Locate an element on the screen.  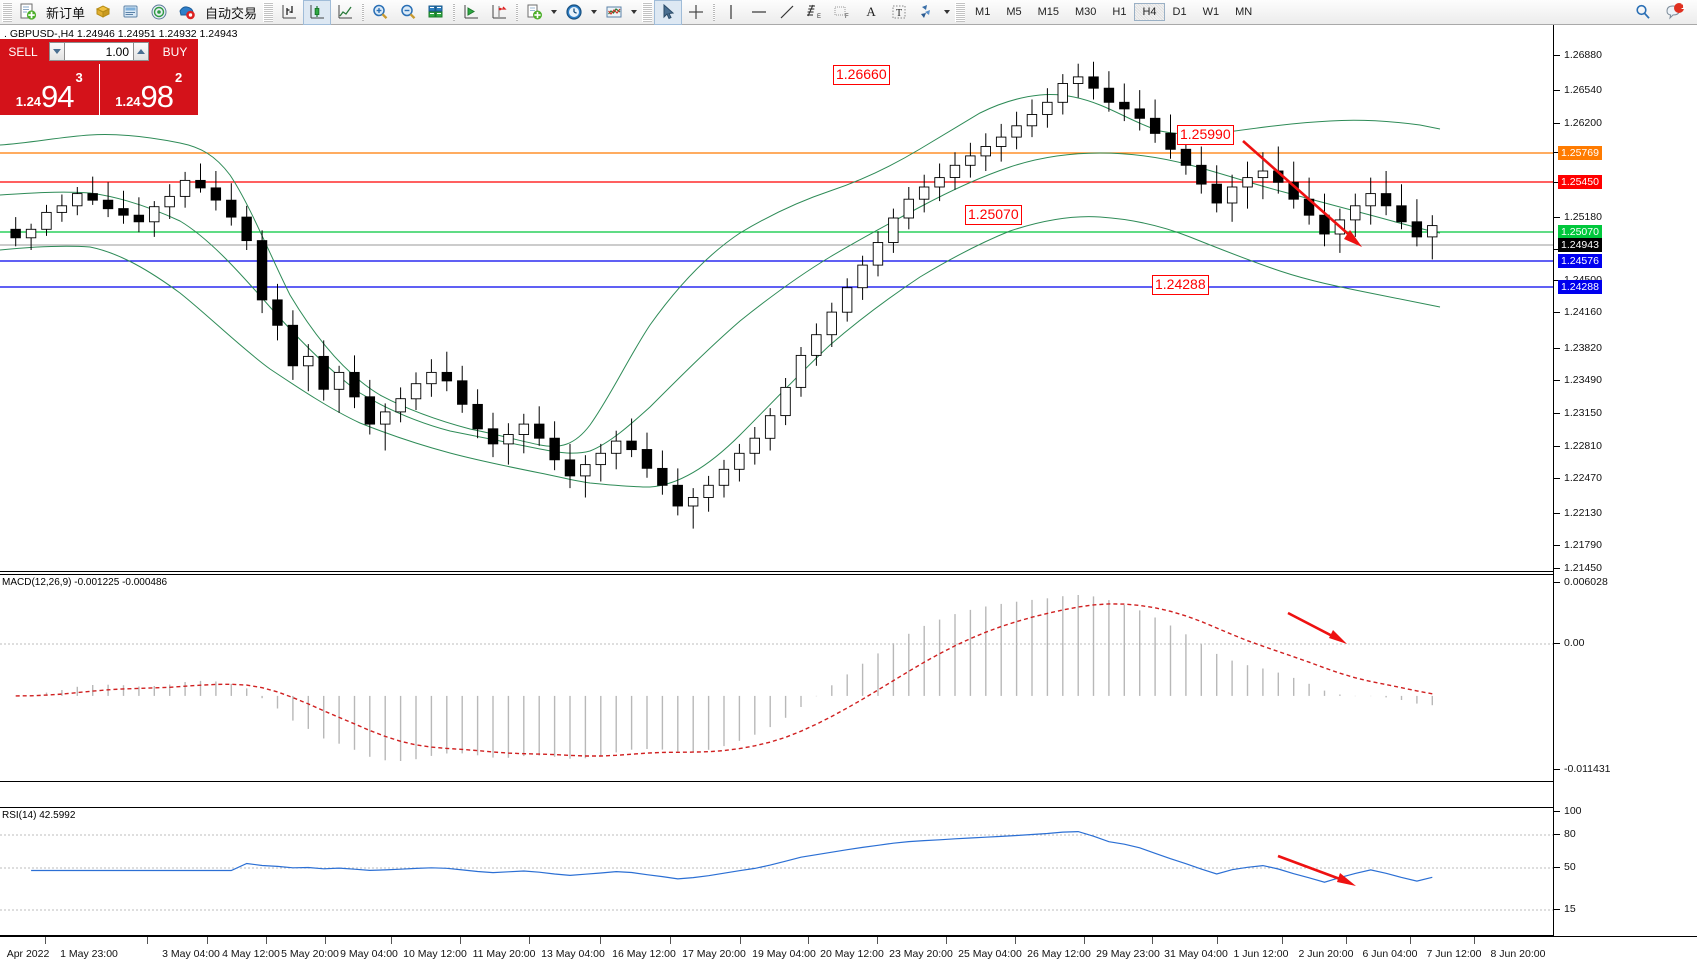
price-tick-label: 1.22130 is located at coordinates (1583, 513).